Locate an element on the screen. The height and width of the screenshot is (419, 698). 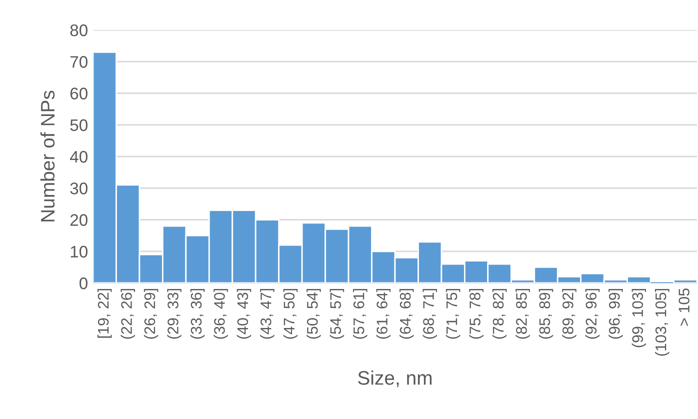
x-tick-label: (54, 57] is located at coordinates (337, 313).